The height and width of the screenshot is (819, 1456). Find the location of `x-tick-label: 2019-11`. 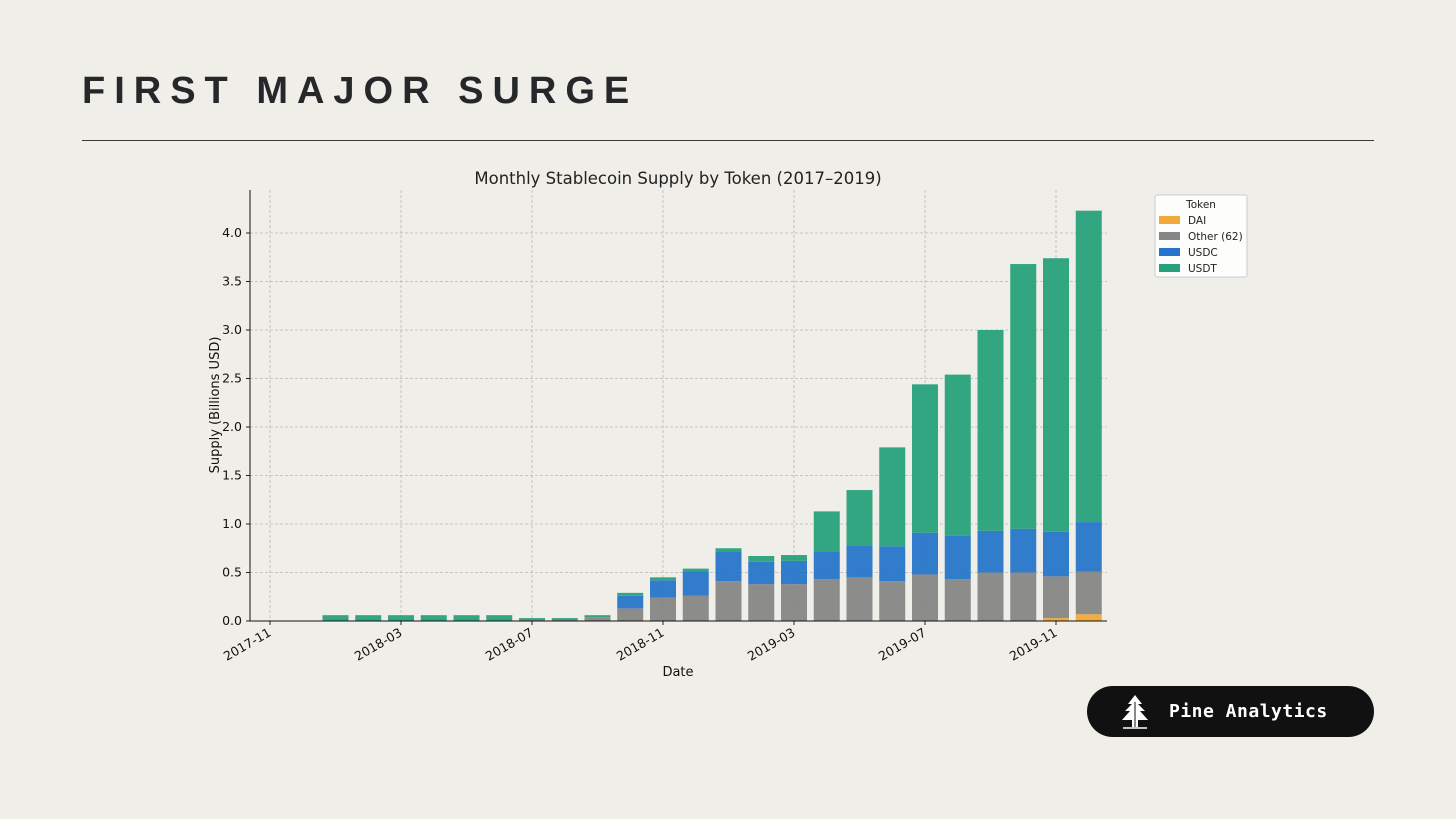

x-tick-label: 2019-11 is located at coordinates (1033, 644).